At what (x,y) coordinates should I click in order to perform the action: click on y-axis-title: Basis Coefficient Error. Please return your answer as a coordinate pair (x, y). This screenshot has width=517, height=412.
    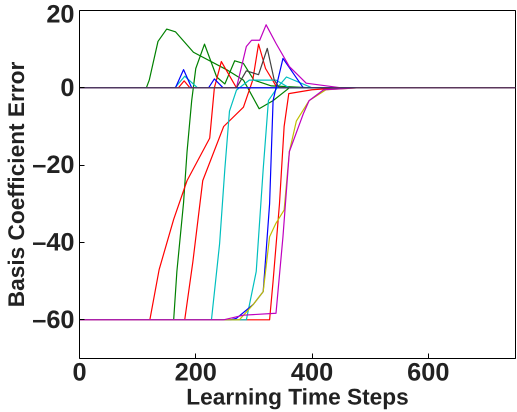
    Looking at the image, I should click on (16, 185).